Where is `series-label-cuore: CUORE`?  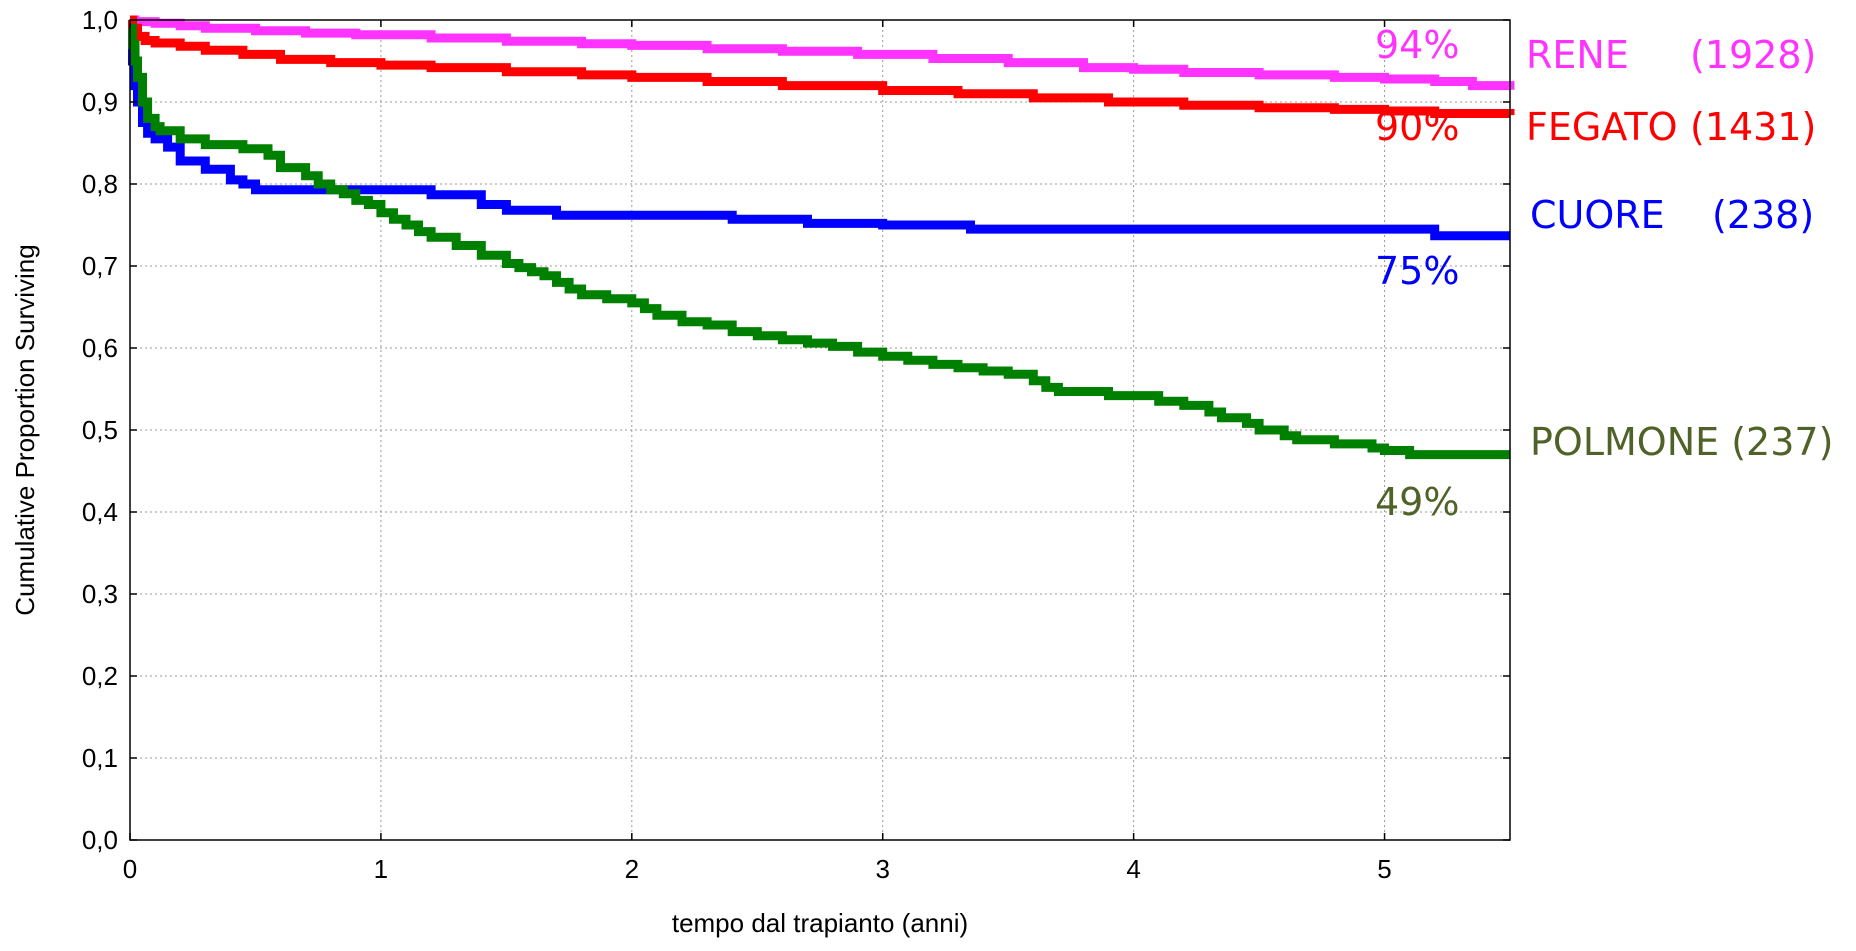 series-label-cuore: CUORE is located at coordinates (1597, 215).